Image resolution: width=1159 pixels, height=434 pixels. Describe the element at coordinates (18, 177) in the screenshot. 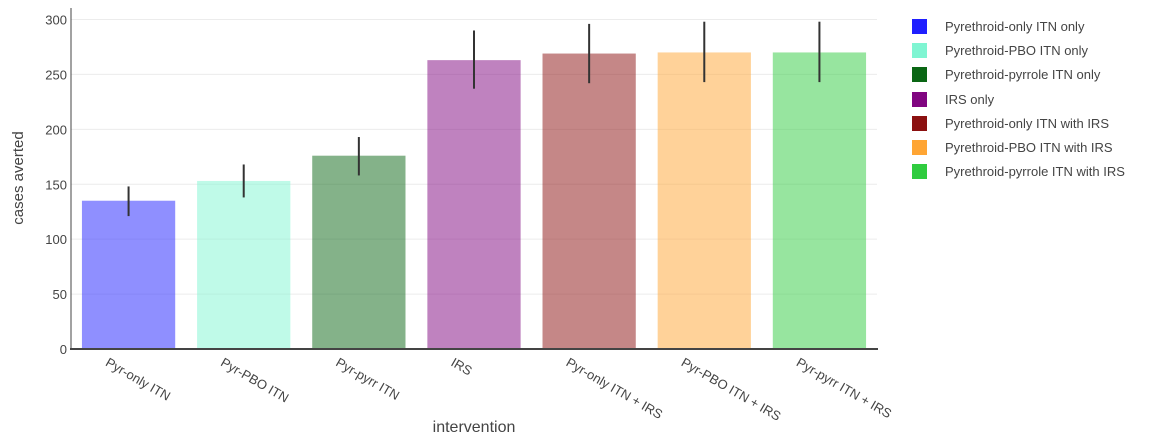

I see `y-axis-title: cases averted` at that location.